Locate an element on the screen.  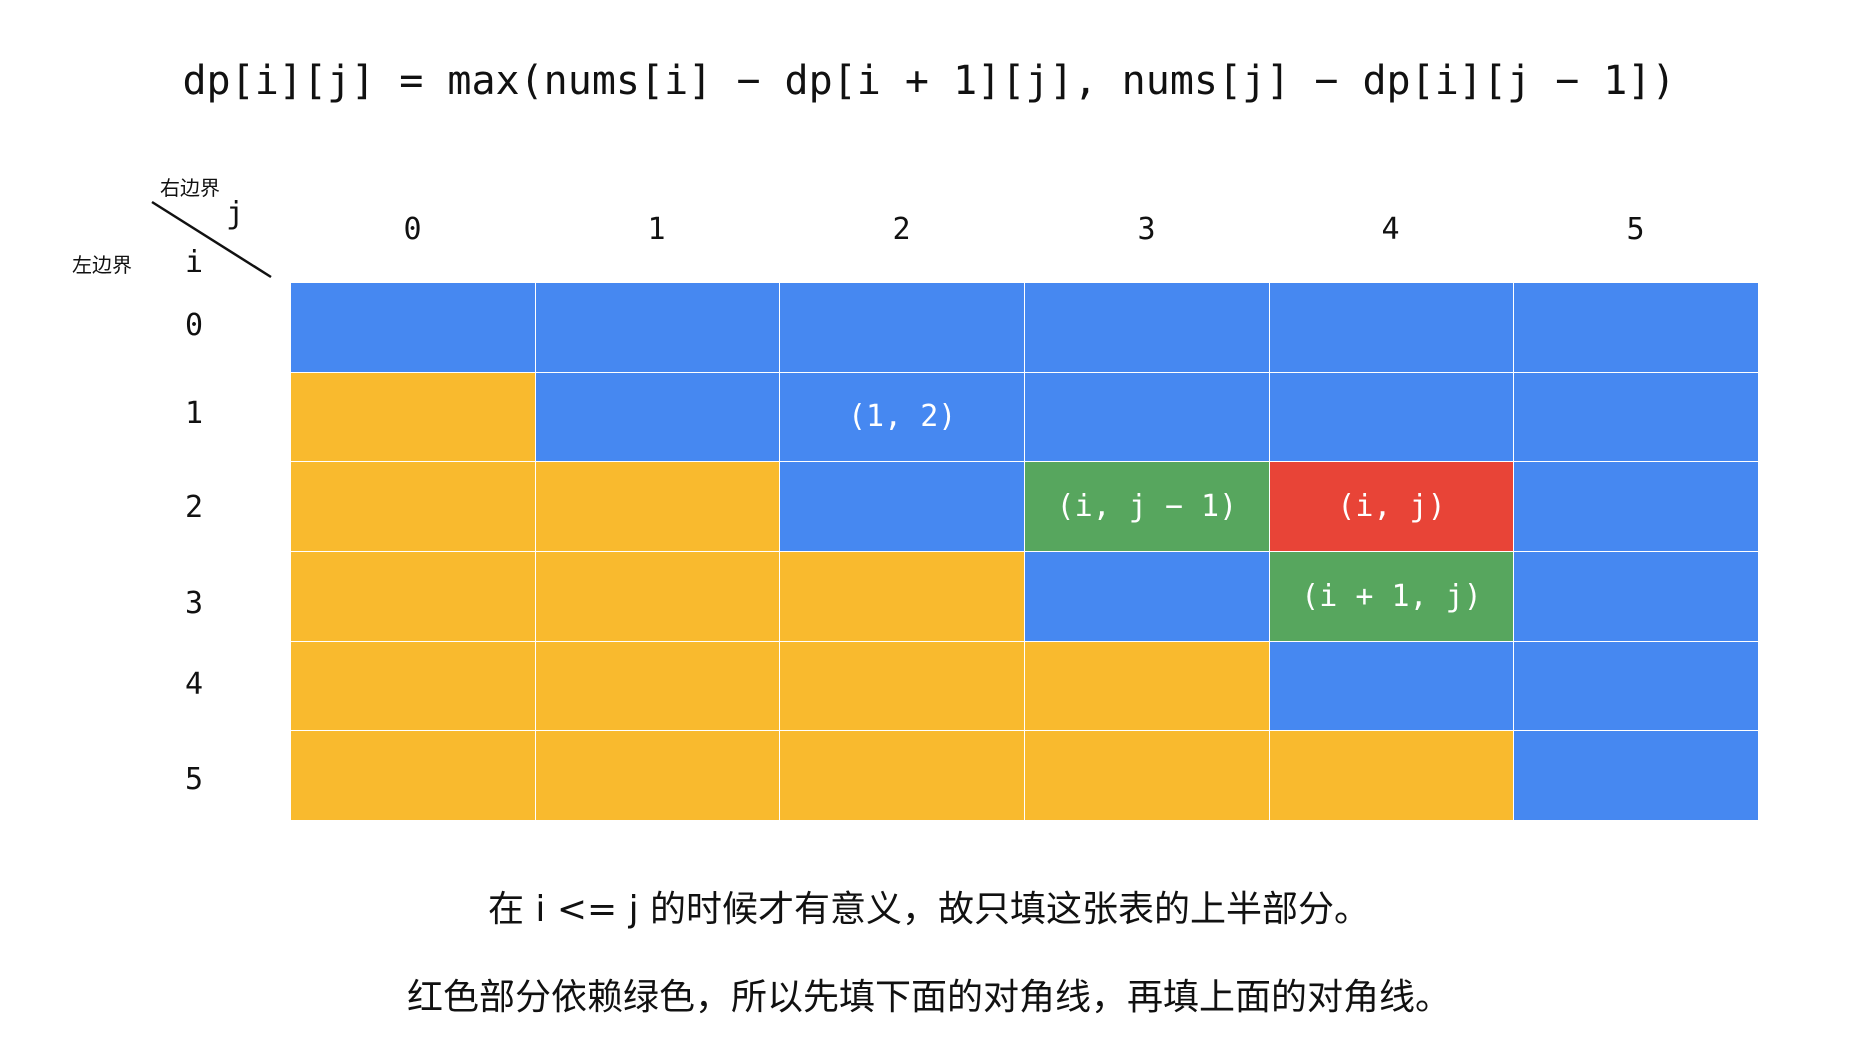
cell-2-4: (i, j) is located at coordinates (1391, 506).